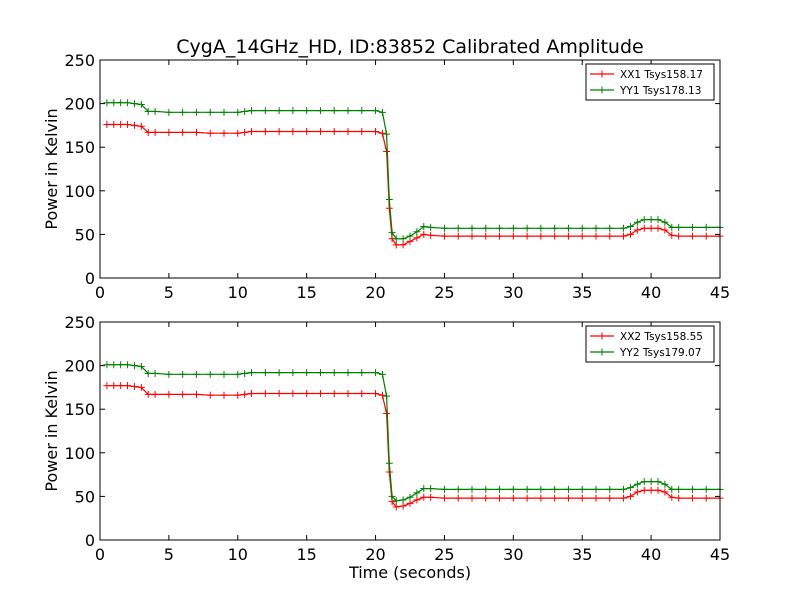  I want to click on legend-box, so click(650, 344).